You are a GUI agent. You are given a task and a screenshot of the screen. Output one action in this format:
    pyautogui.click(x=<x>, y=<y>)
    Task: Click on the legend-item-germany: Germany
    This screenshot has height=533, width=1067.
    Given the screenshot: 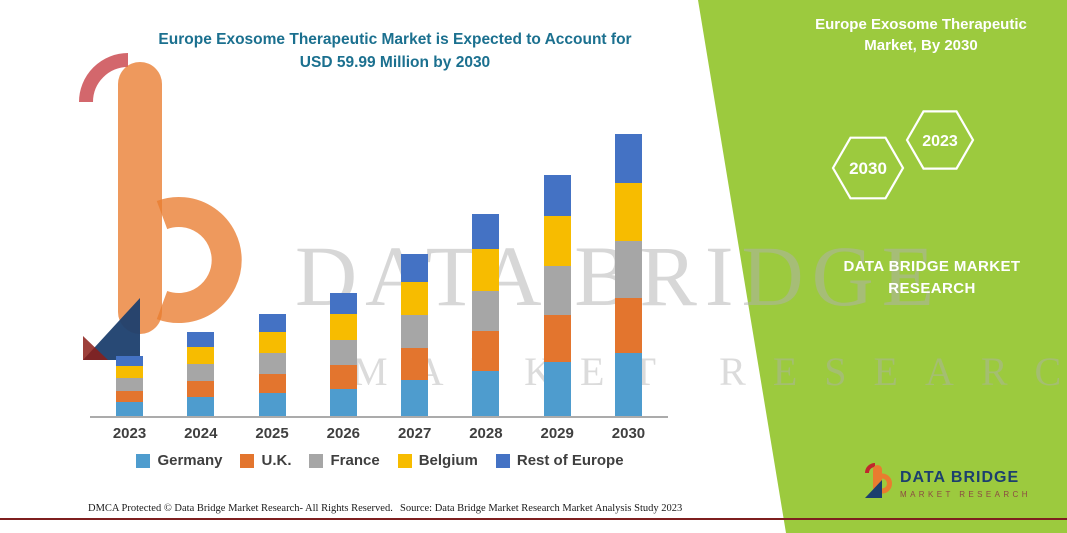 What is the action you would take?
    pyautogui.click(x=179, y=460)
    